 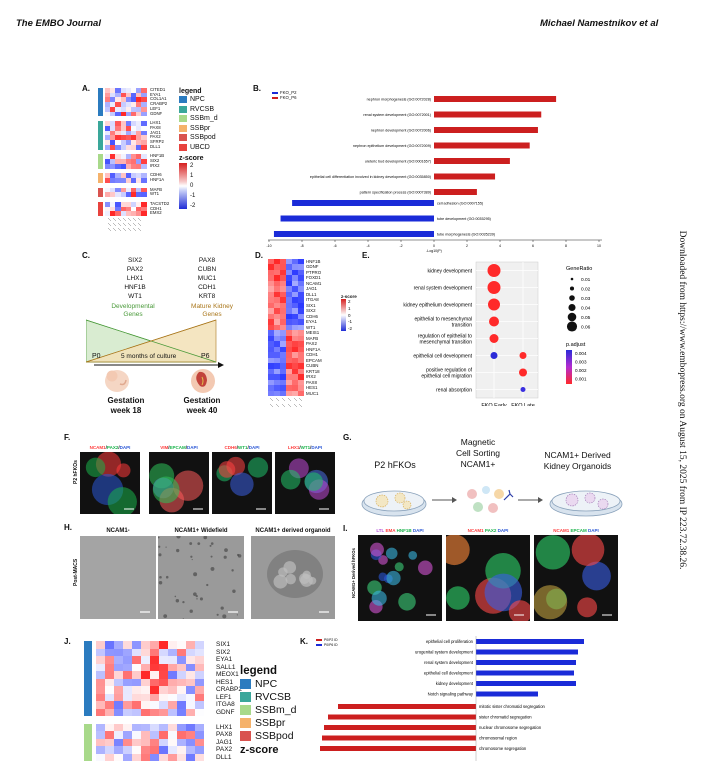 What do you see at coordinates (300, 447) in the screenshot?
I see `caption-segment: /` at bounding box center [300, 447].